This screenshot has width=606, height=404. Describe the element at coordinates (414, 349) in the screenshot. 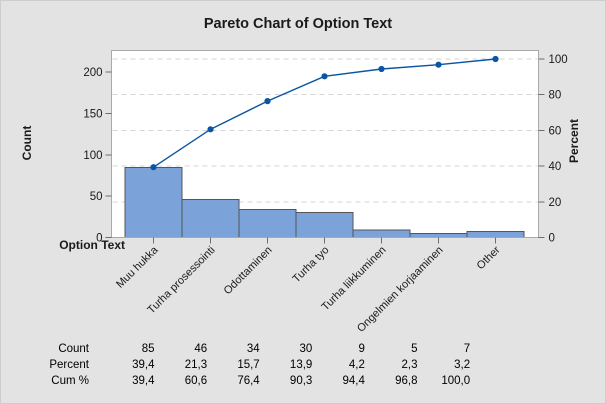

I see `table-cell: 5` at that location.